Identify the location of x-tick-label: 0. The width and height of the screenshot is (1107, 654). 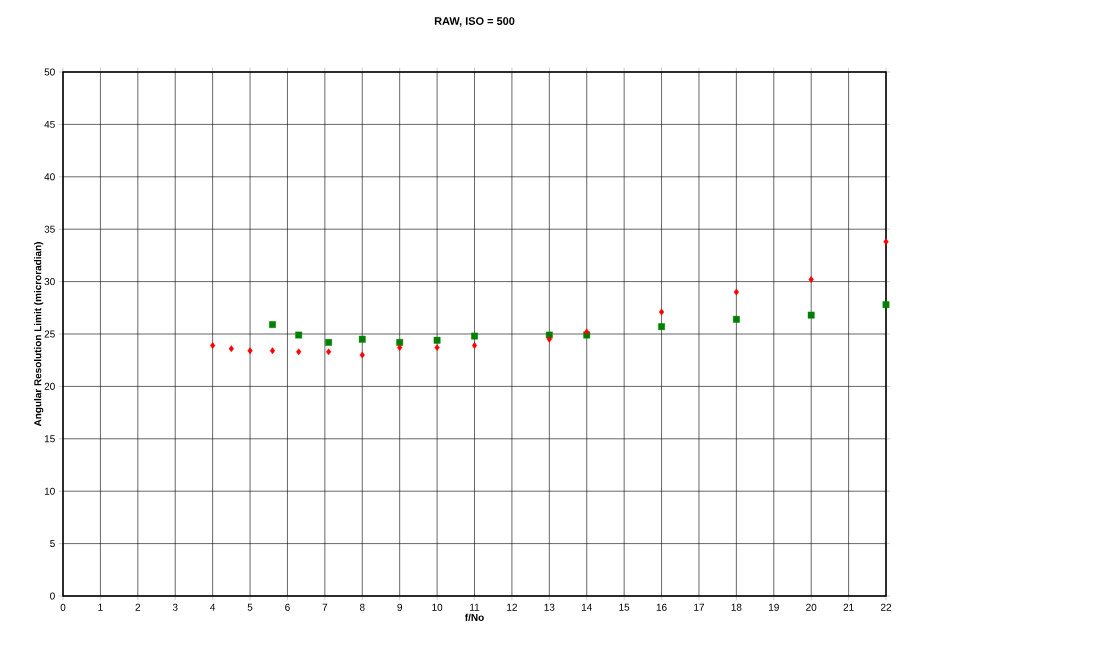
(63, 607).